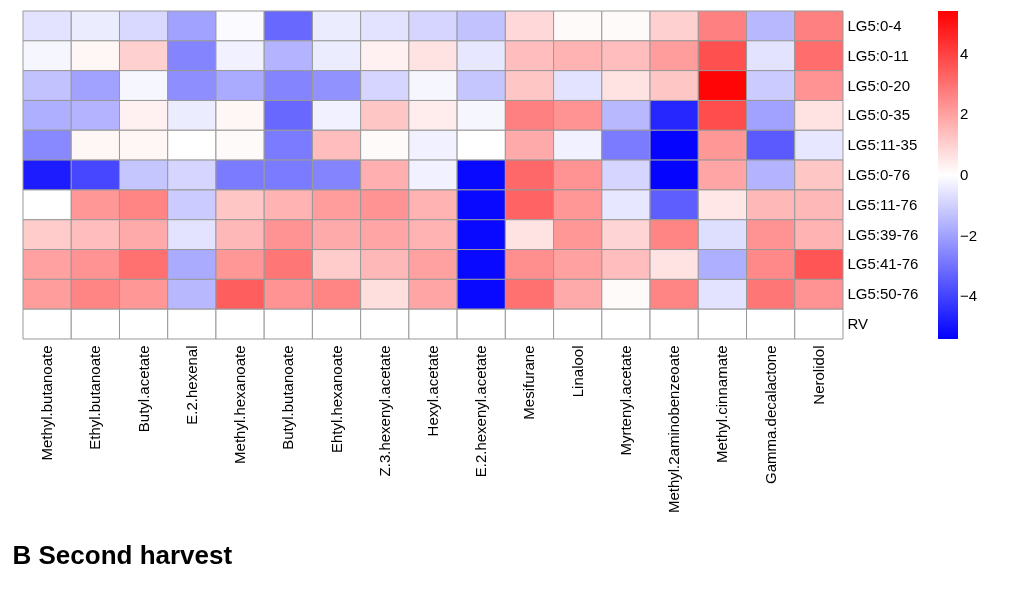  Describe the element at coordinates (874, 25) in the screenshot. I see `y-tick-label: LG5:0-4` at that location.